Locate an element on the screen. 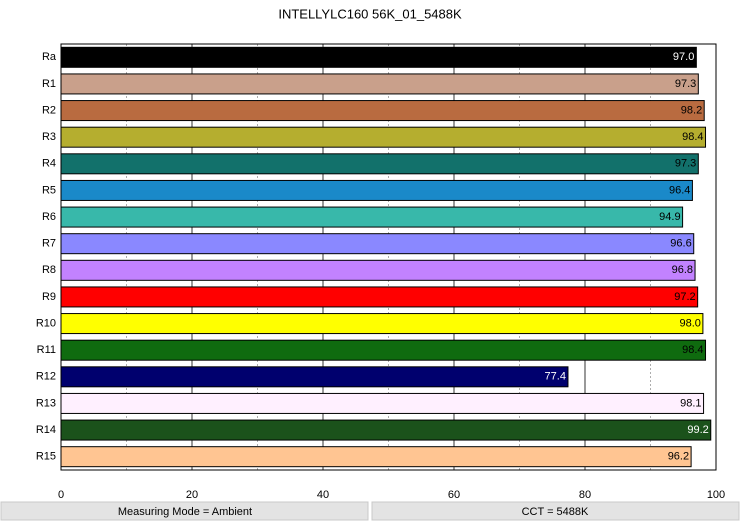 This screenshot has height=521, width=740. value-label: 77.4 is located at coordinates (555, 377).